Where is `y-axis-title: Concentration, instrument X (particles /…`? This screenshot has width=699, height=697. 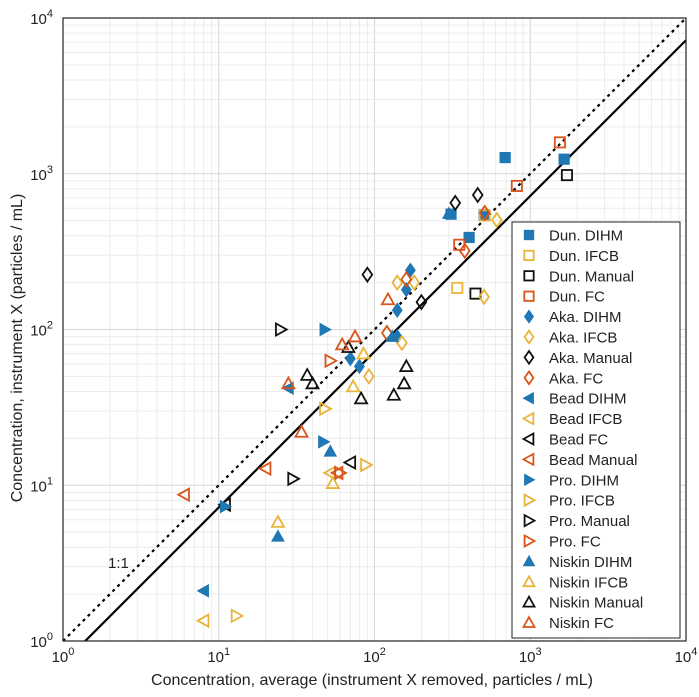 y-axis-title: Concentration, instrument X (particles /… is located at coordinates (17, 348).